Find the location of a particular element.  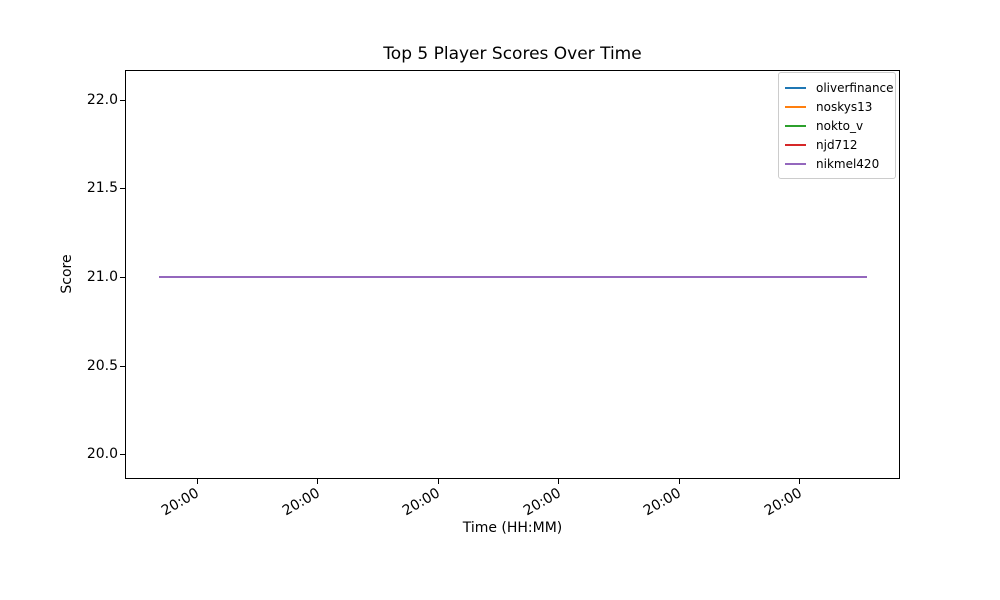

y-tick-label: 20.5 is located at coordinates (102, 365).